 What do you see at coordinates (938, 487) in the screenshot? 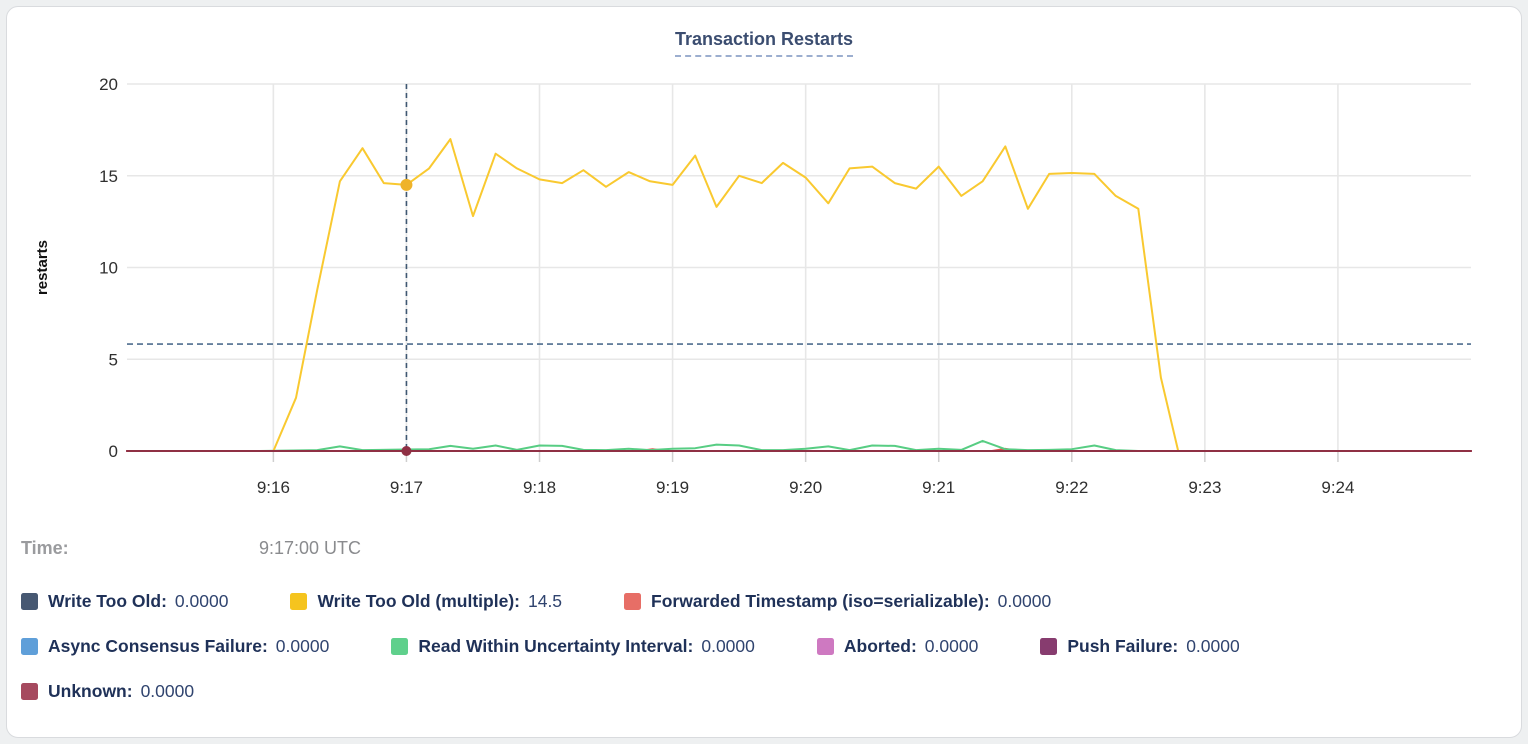
I see `x-axis-tick-label: 9:21` at bounding box center [938, 487].